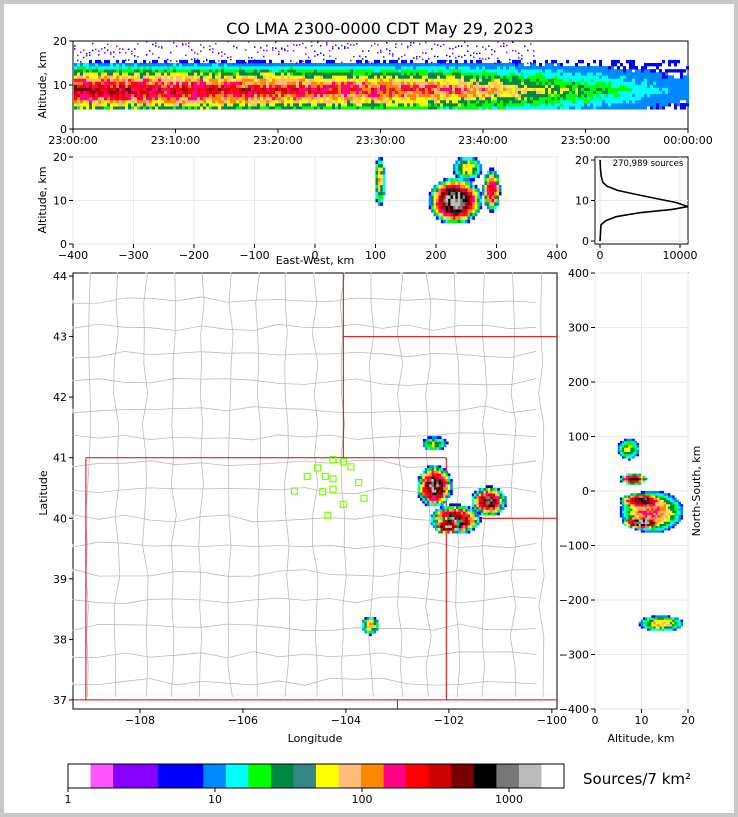 This screenshot has height=817, width=738. I want to click on histogram-ytick-label: 20, so click(582, 160).